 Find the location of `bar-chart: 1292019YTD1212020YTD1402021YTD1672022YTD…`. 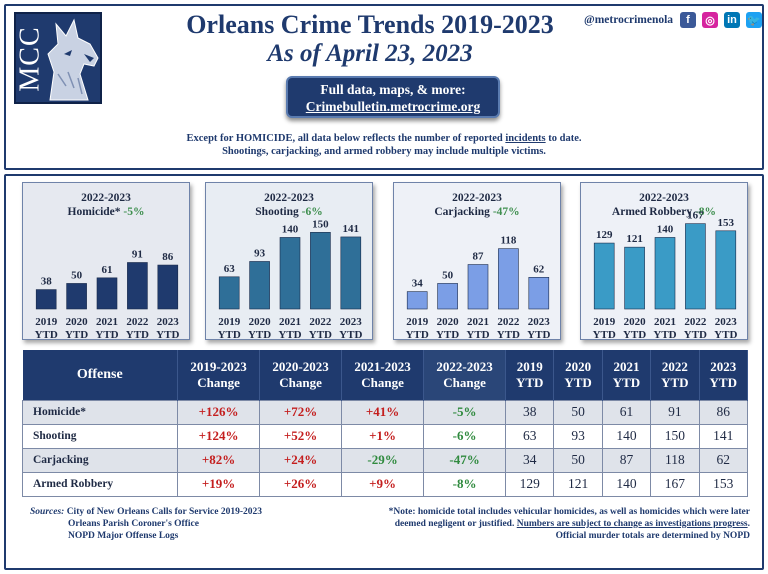

bar-chart: 1292019YTD1212020YTD1402021YTD1672022YTD… is located at coordinates (665, 275).